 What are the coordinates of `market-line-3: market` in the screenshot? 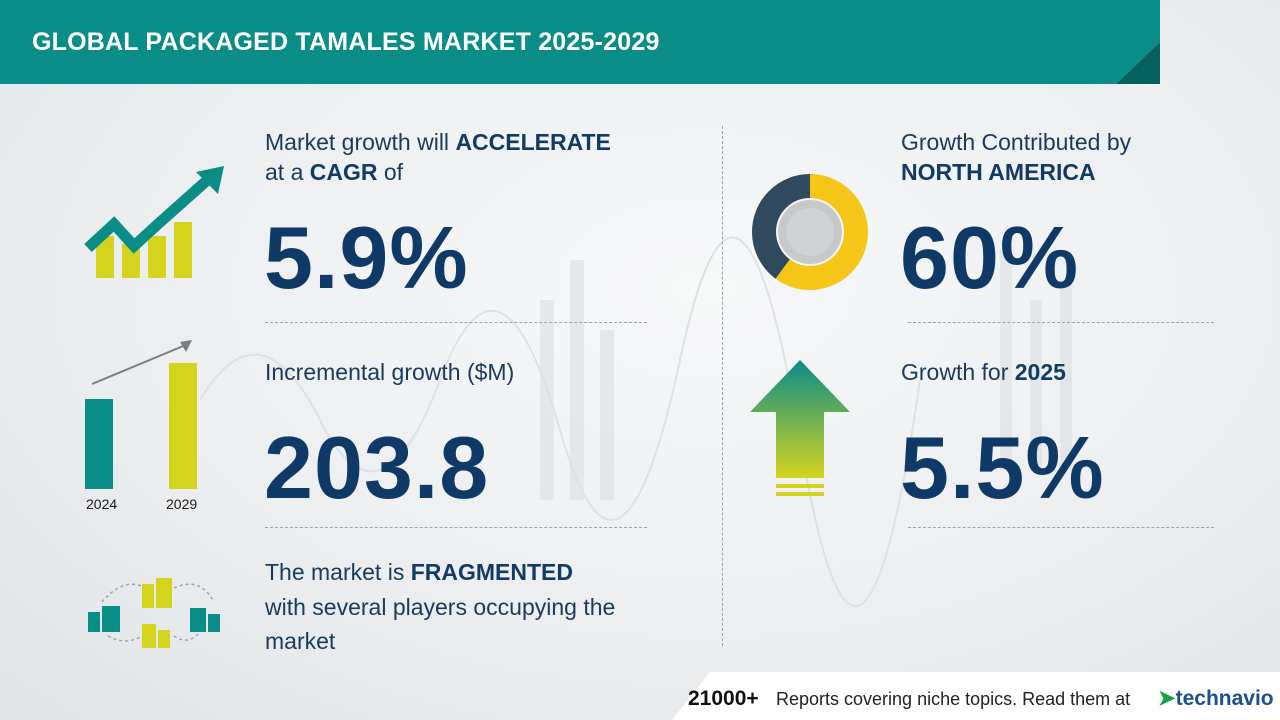 It's located at (300, 641).